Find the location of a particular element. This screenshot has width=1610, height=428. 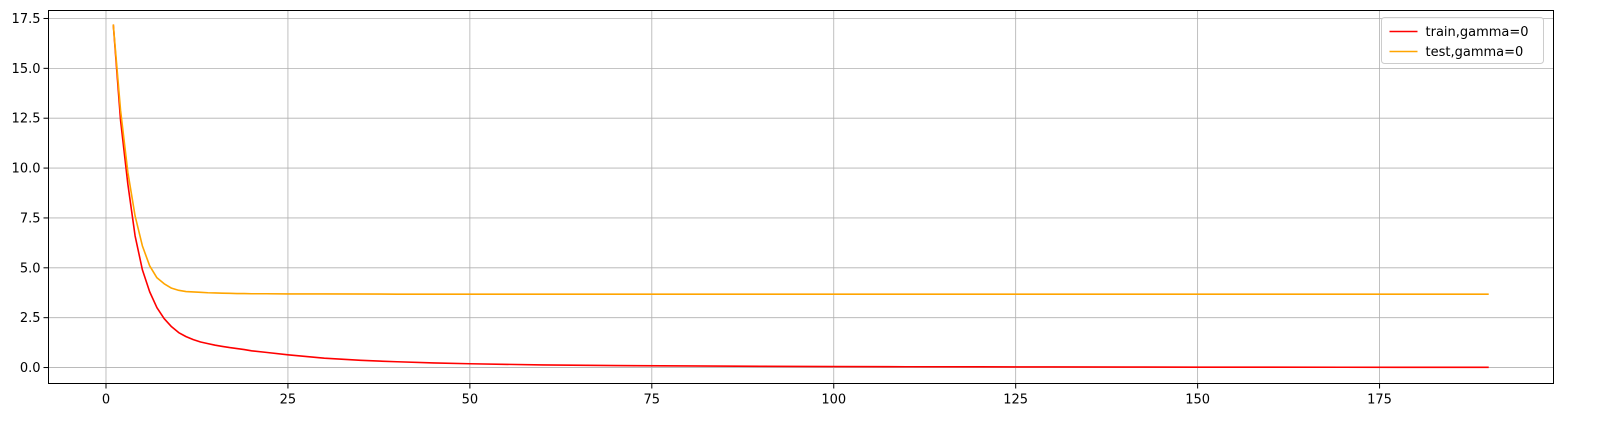

x-tick-label: 100 is located at coordinates (833, 400).